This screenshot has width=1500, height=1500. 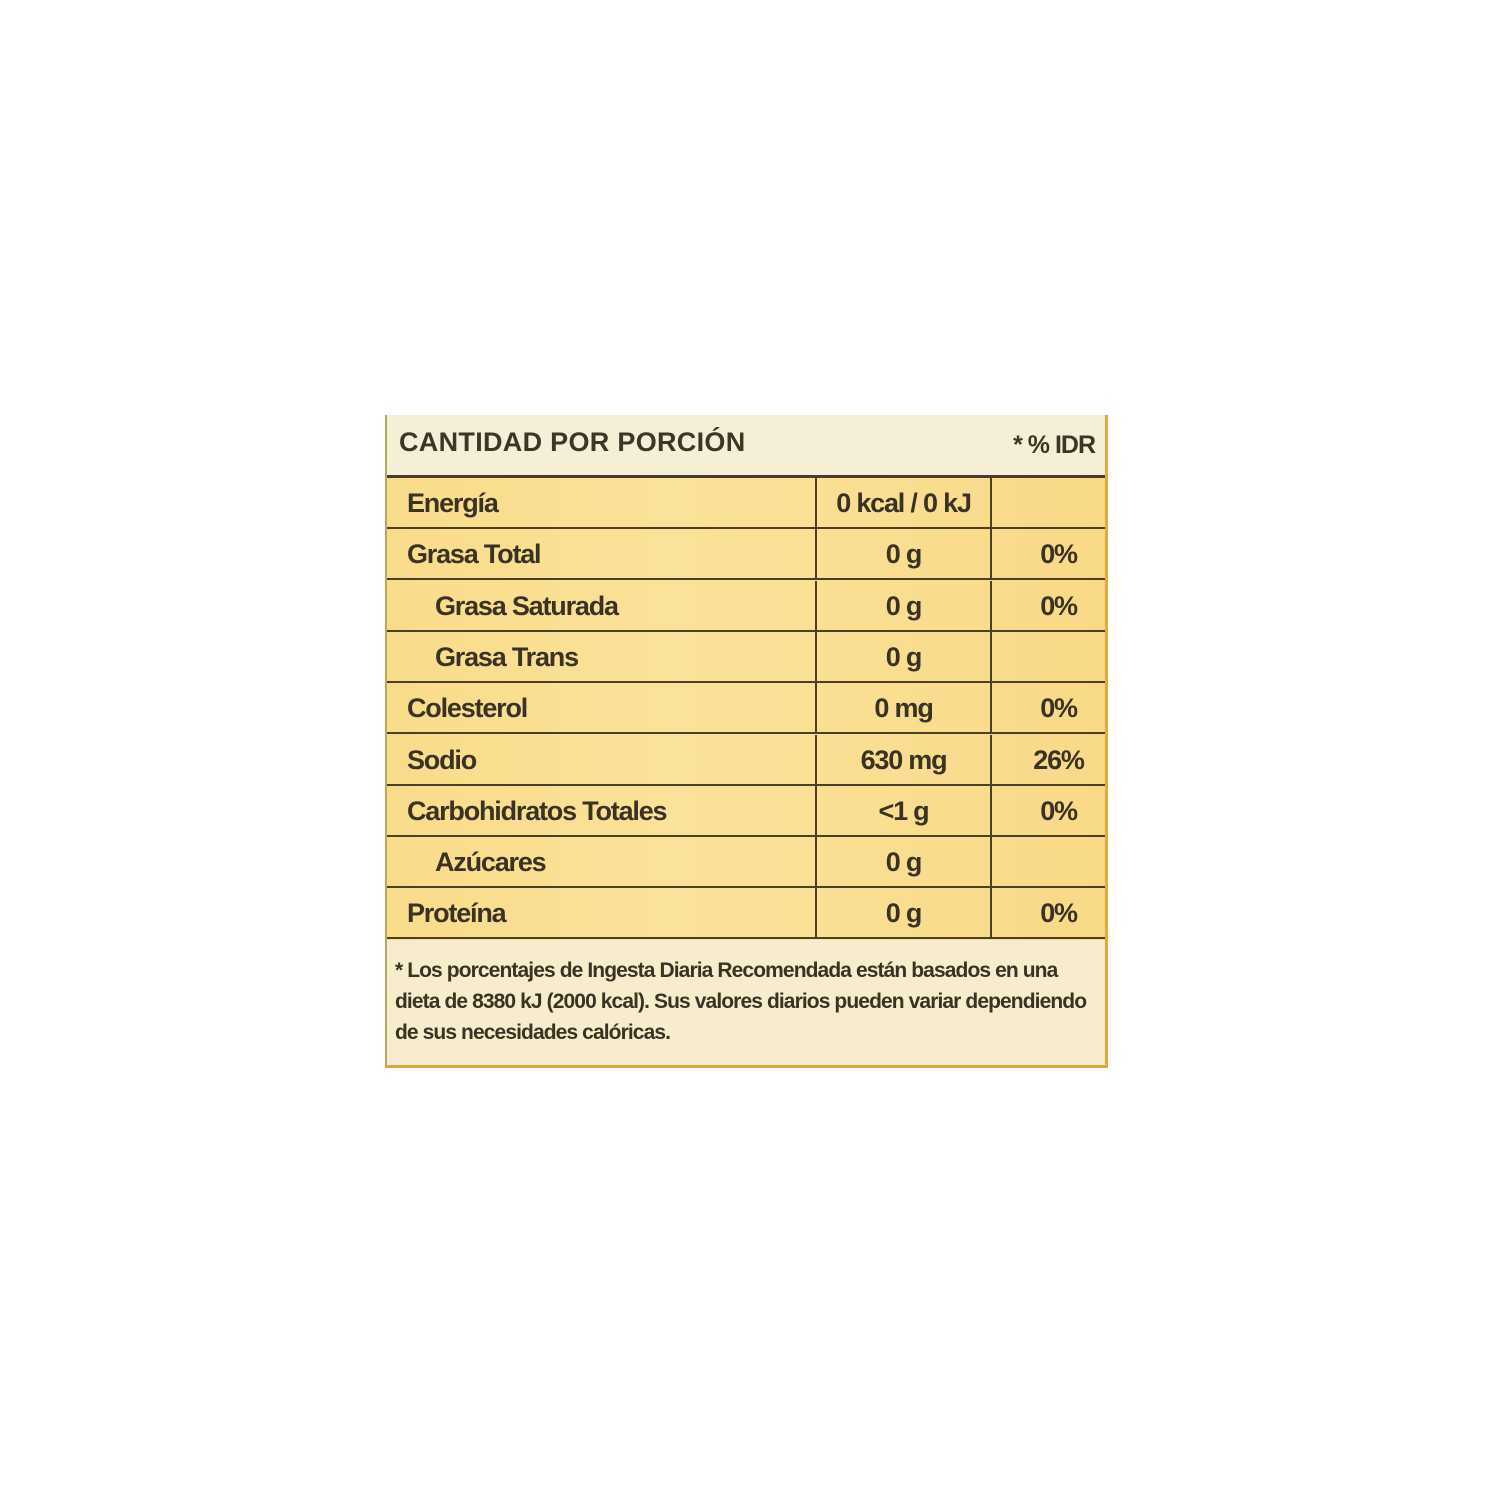 I want to click on nutrient-name: Proteína, so click(x=602, y=913).